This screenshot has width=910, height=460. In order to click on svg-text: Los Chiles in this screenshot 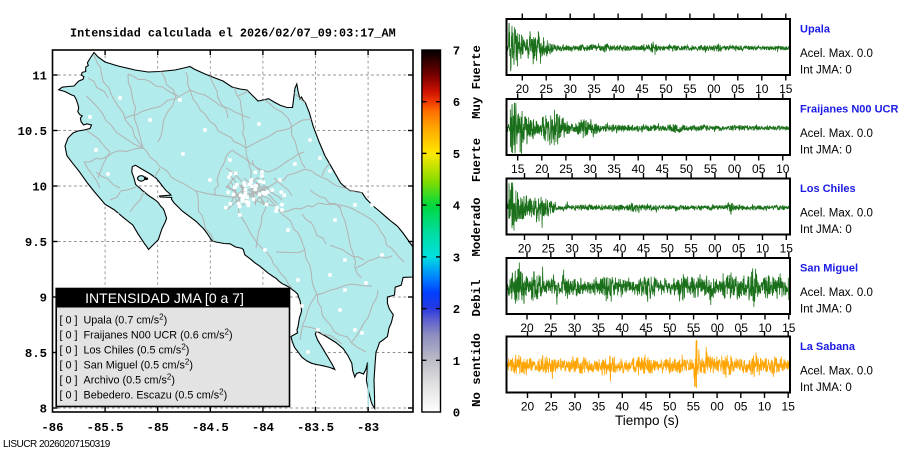, I will do `click(828, 189)`.